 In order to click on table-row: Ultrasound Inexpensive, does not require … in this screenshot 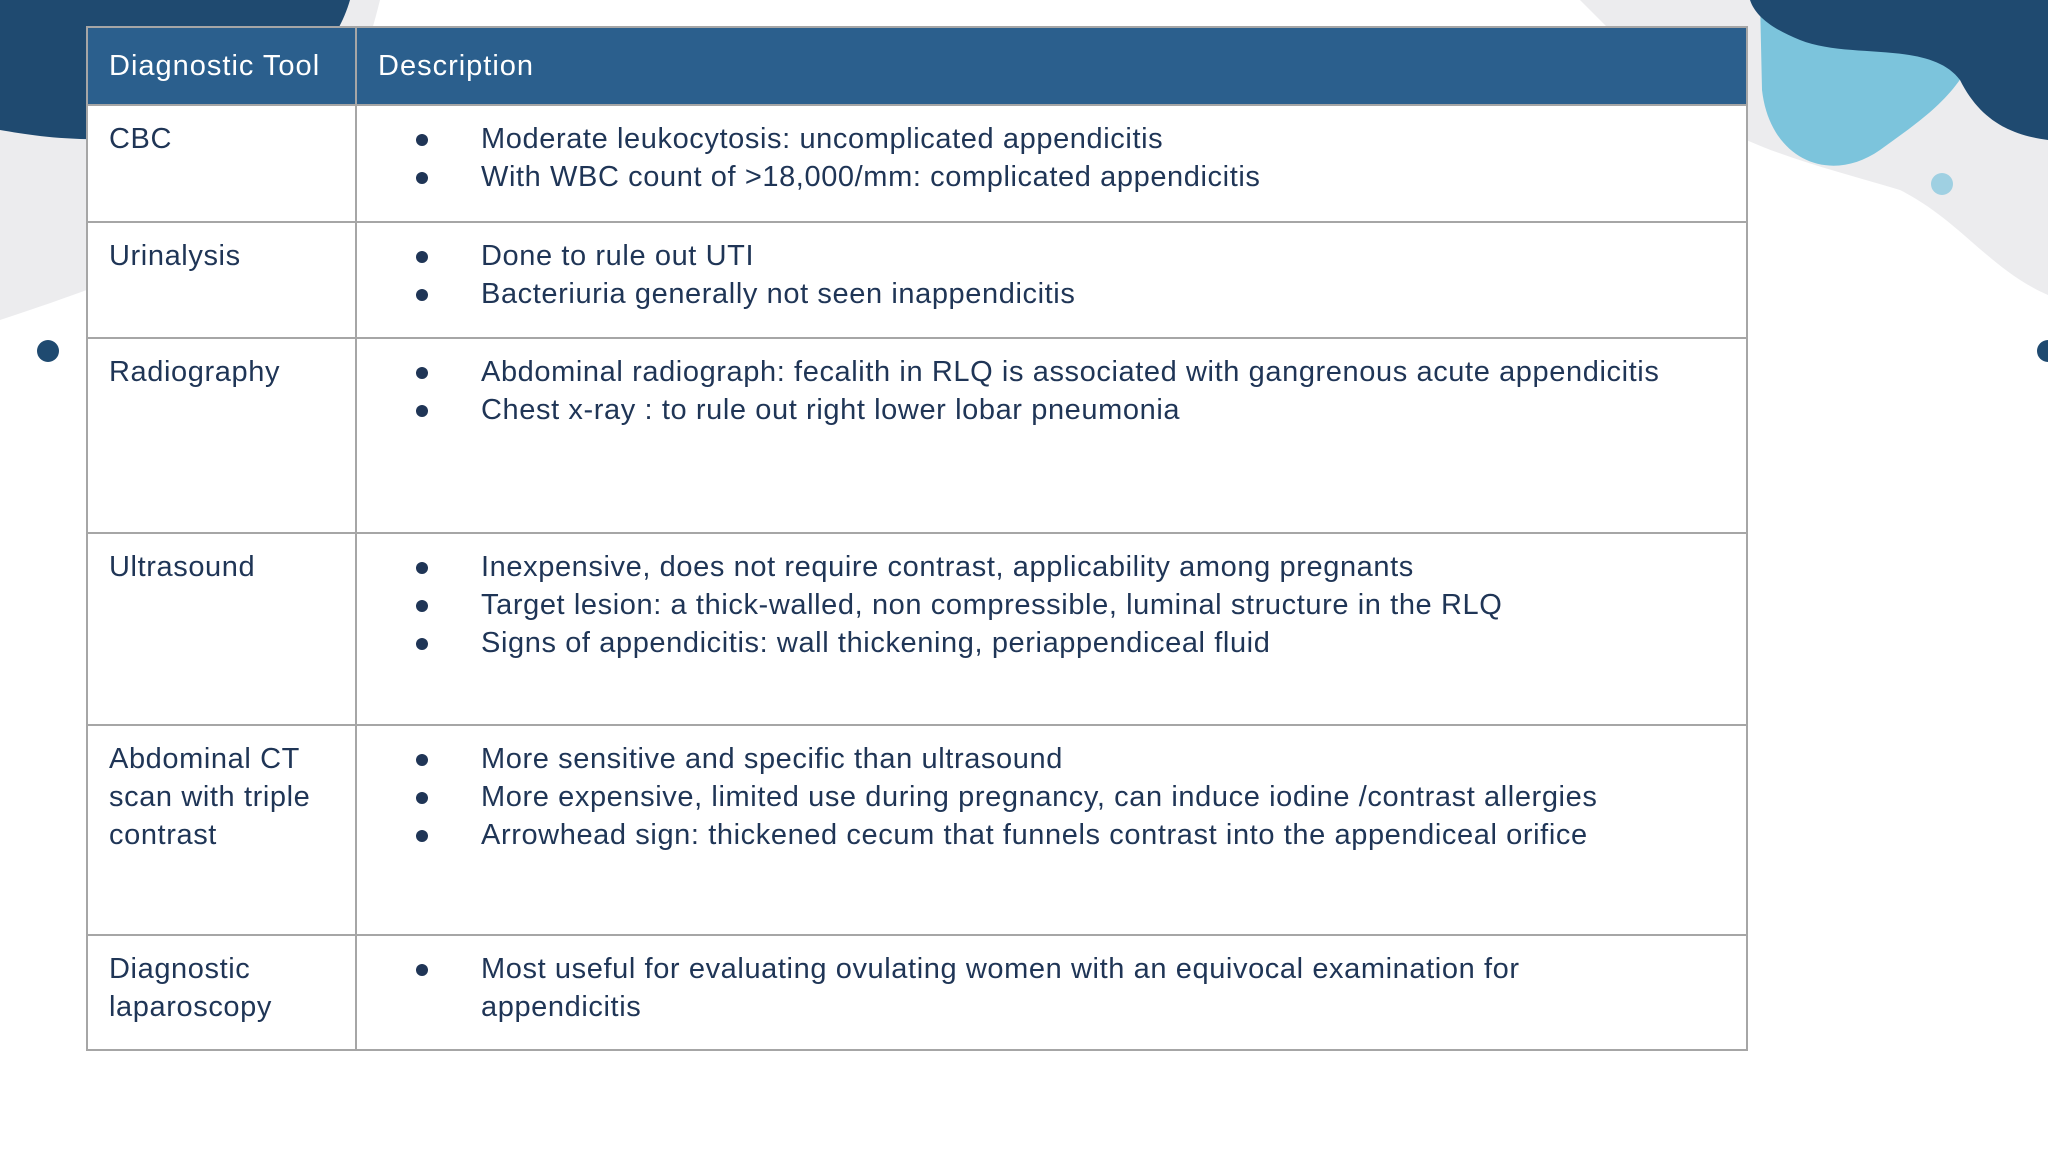, I will do `click(917, 629)`.